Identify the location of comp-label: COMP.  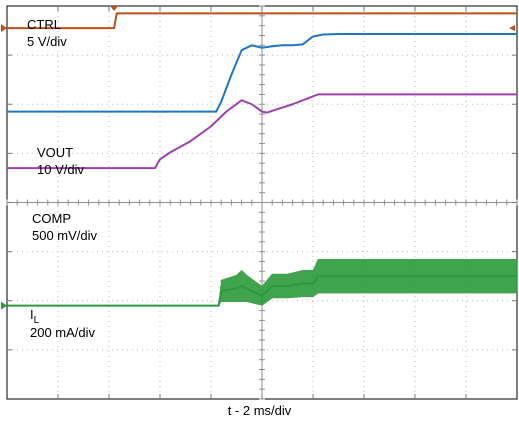
(51, 218).